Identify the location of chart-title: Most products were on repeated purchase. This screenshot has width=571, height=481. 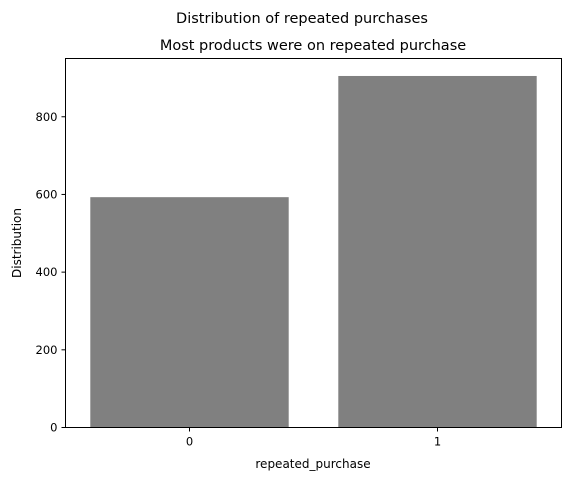
(313, 46).